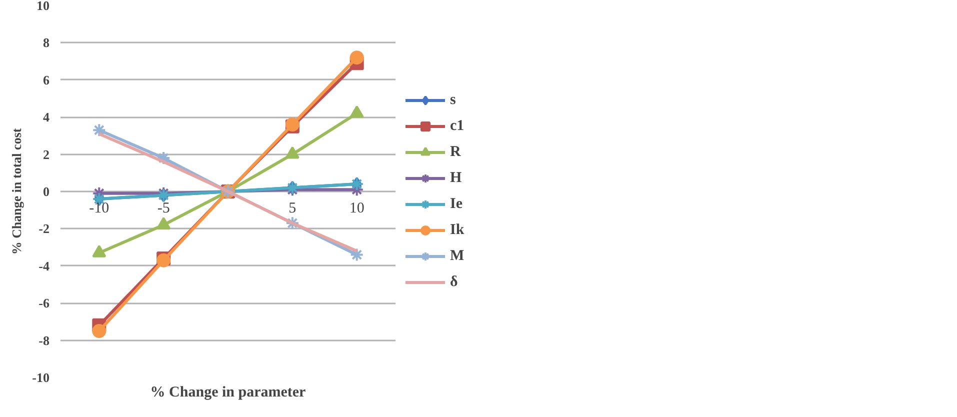 The image size is (957, 417). I want to click on y-tick-label: 10, so click(43, 6).